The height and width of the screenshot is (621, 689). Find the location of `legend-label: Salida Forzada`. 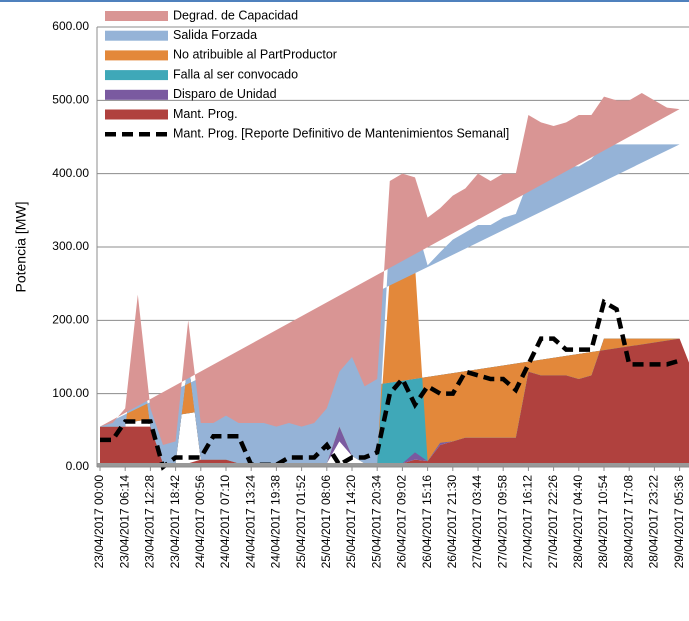

legend-label: Salida Forzada is located at coordinates (215, 35).